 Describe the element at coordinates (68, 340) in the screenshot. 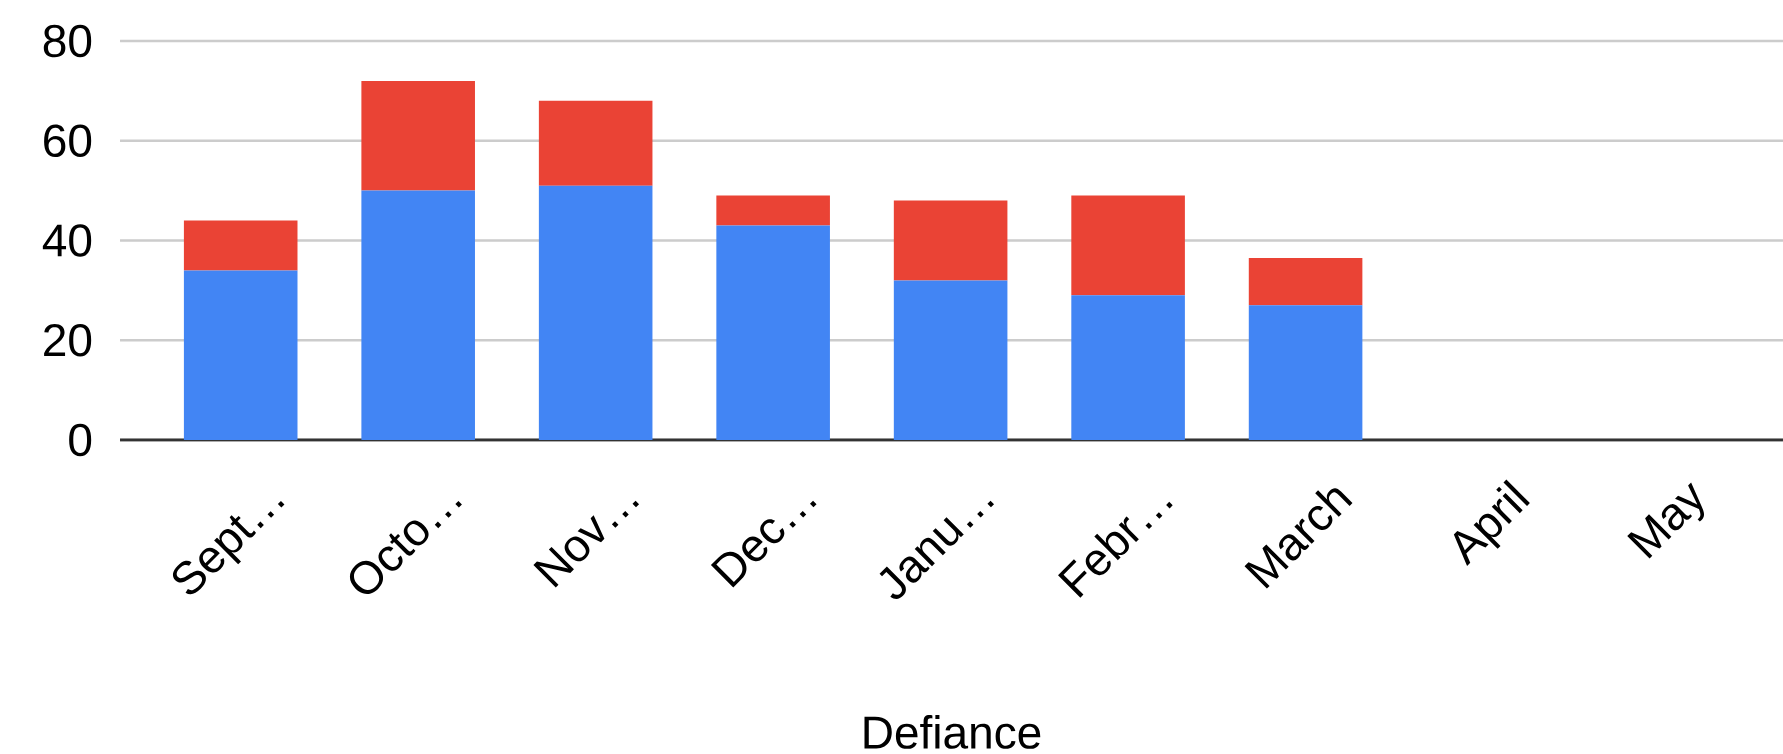

I see `y-tick-label: 20` at that location.